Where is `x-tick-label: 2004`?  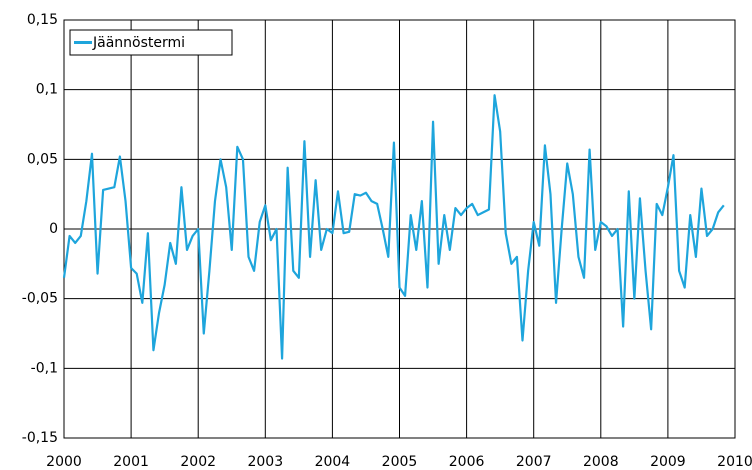 x-tick-label: 2004 is located at coordinates (333, 462).